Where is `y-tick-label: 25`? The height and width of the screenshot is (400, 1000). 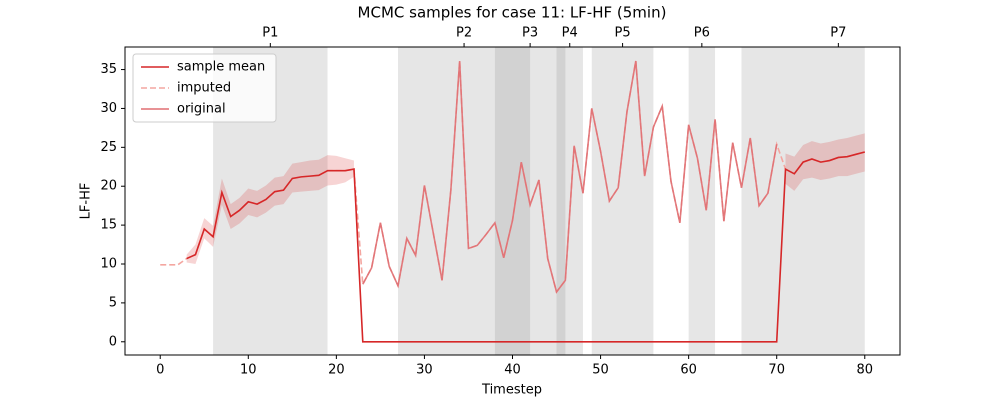
y-tick-label: 25 is located at coordinates (108, 147).